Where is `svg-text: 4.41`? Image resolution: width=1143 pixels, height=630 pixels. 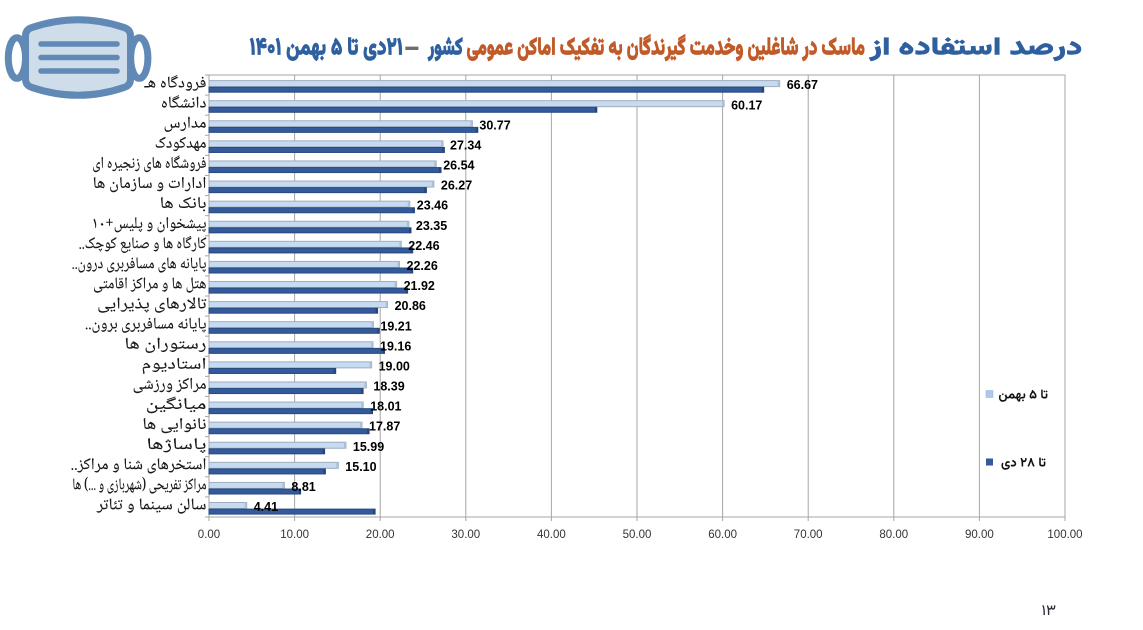
svg-text: 4.41 is located at coordinates (266, 507).